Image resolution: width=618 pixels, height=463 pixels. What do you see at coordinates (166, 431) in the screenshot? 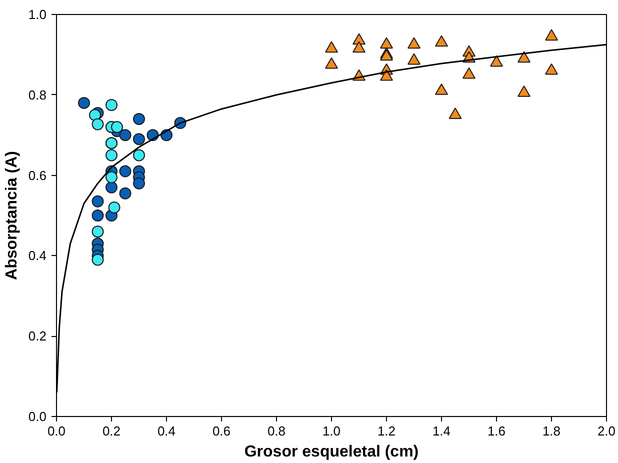
I see `x-tick-label: 0.4` at bounding box center [166, 431].